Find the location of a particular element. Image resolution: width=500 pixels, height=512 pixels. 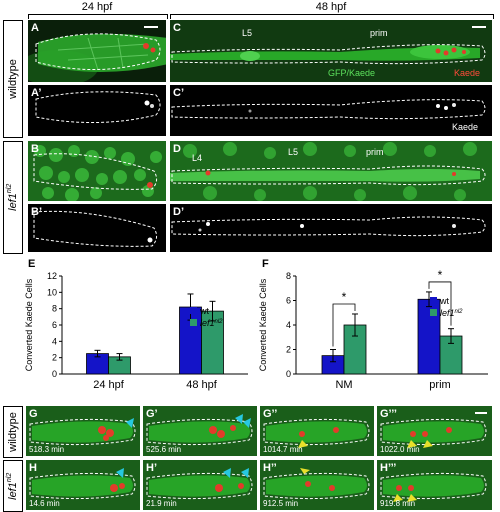

lef1-bottom-italic: lef1 is located at coordinates (13, 490).